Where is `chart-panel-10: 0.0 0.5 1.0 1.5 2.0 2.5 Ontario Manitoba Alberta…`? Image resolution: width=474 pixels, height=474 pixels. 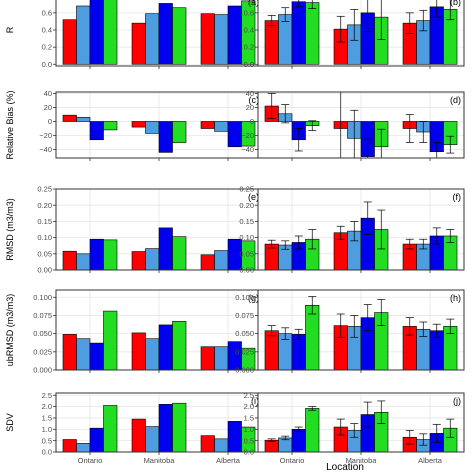 chart-panel-10: 0.0 0.5 1.0 1.5 2.0 2.5 Ontario Manitoba Alberta… is located at coordinates (354, 428).